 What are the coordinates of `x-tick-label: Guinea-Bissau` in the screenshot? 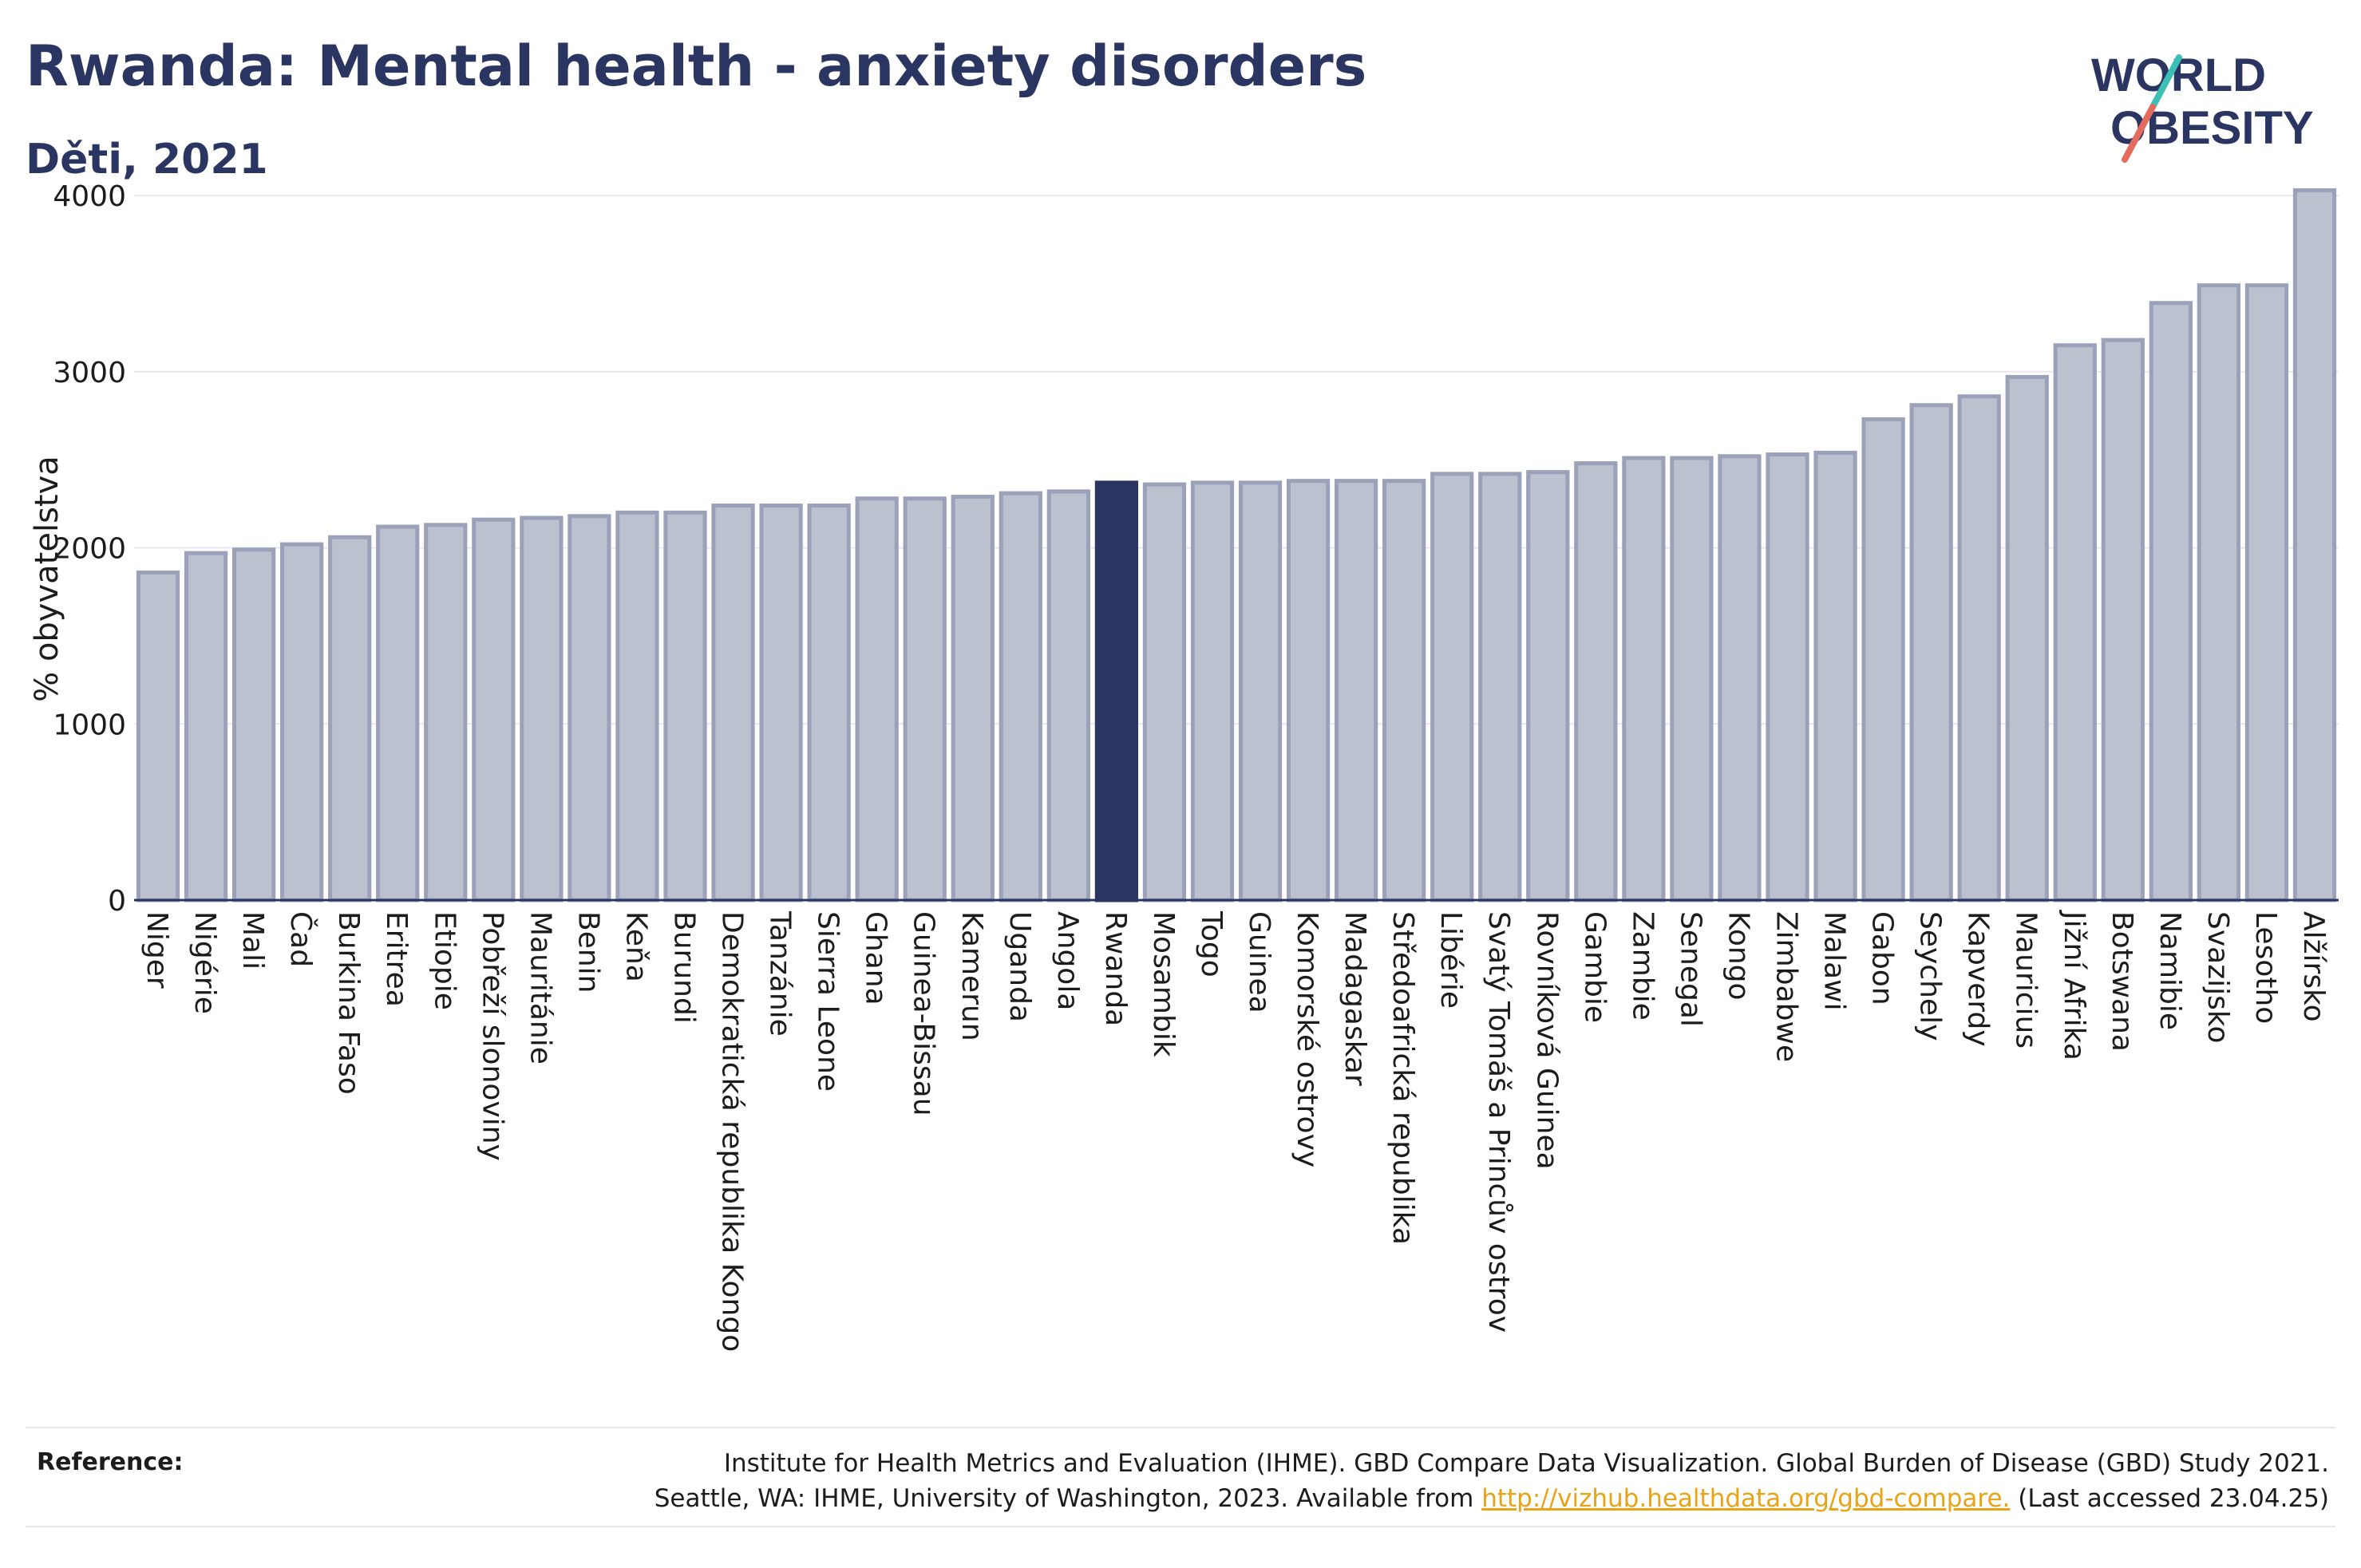 It's located at (924, 1013).